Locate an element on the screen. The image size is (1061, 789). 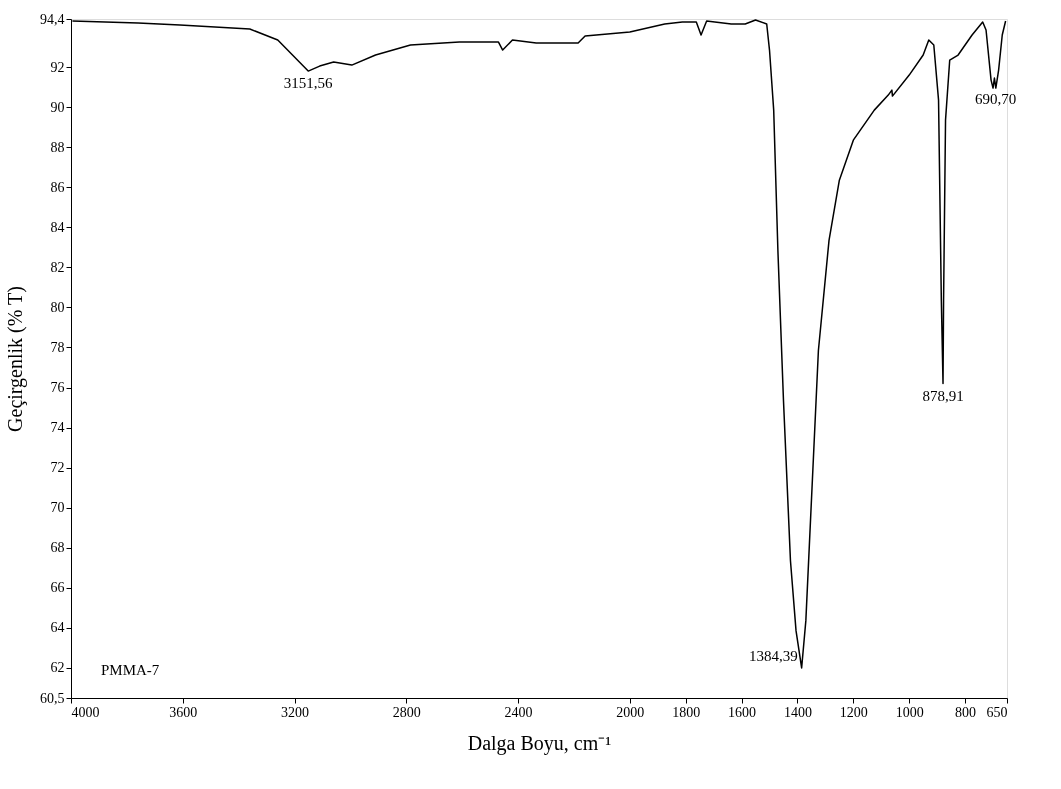
annotation: 690,70 is located at coordinates (996, 99).